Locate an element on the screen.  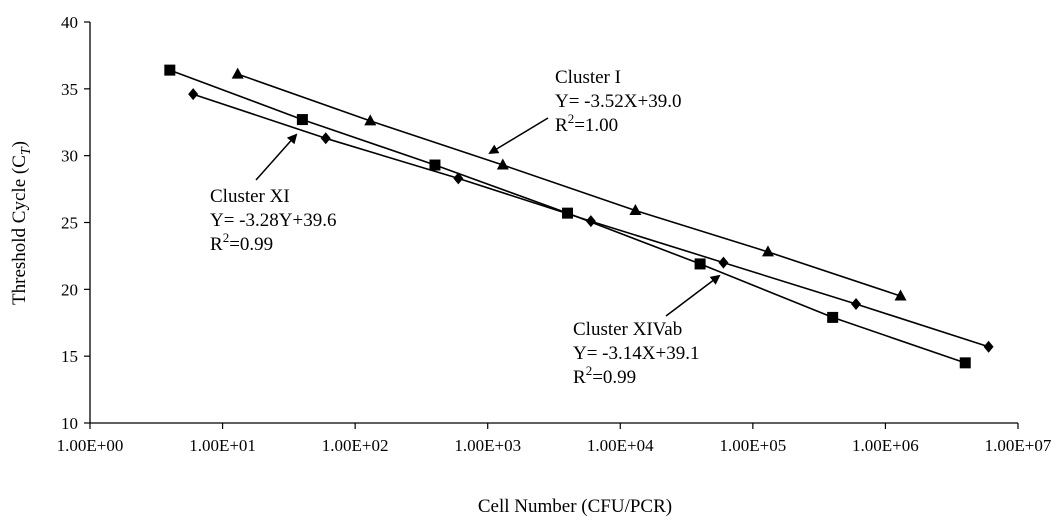
cluster-xivab-label: Cluster XIVab is located at coordinates (627, 329).